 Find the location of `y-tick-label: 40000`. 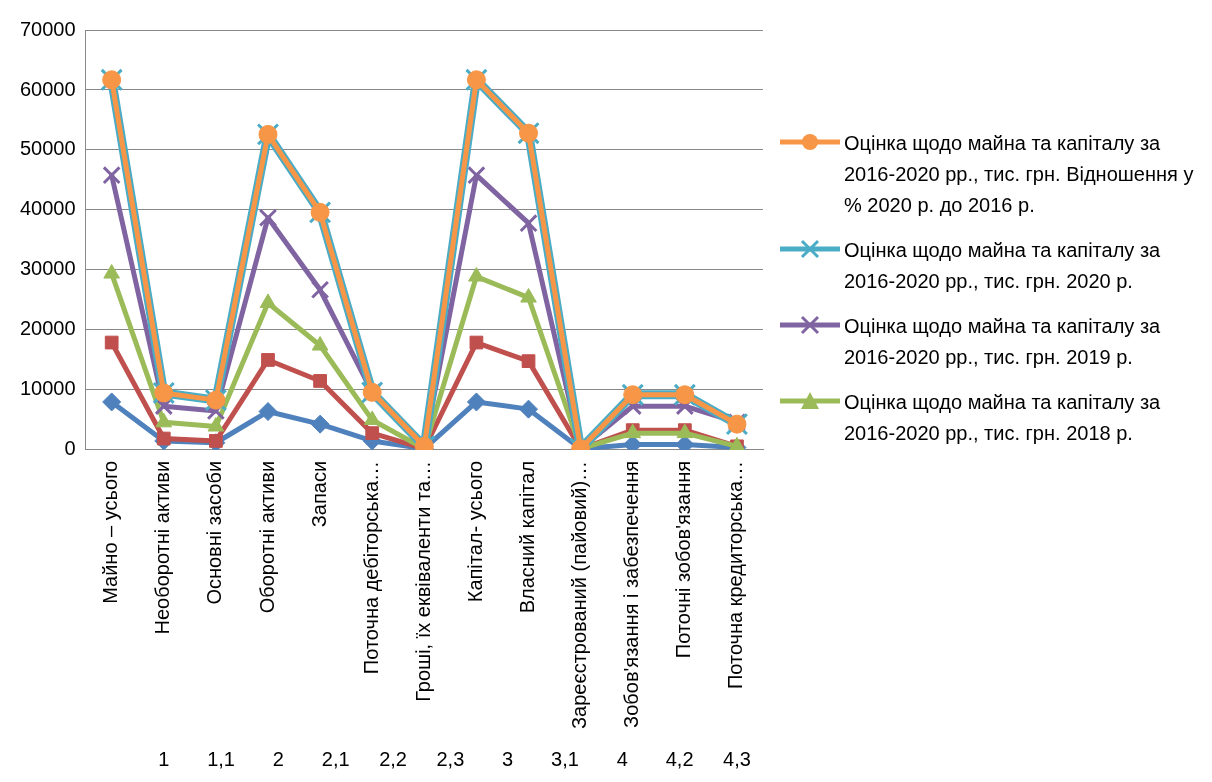

y-tick-label: 40000 is located at coordinates (47, 208).